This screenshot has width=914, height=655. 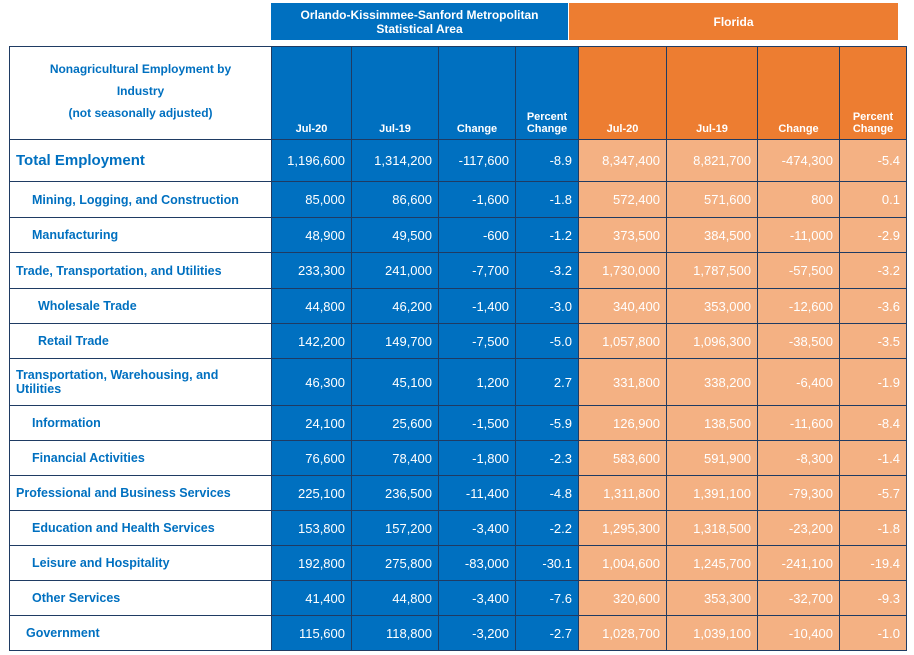 What do you see at coordinates (395, 598) in the screenshot?
I see `orlando-jul19-cell: 44,800` at bounding box center [395, 598].